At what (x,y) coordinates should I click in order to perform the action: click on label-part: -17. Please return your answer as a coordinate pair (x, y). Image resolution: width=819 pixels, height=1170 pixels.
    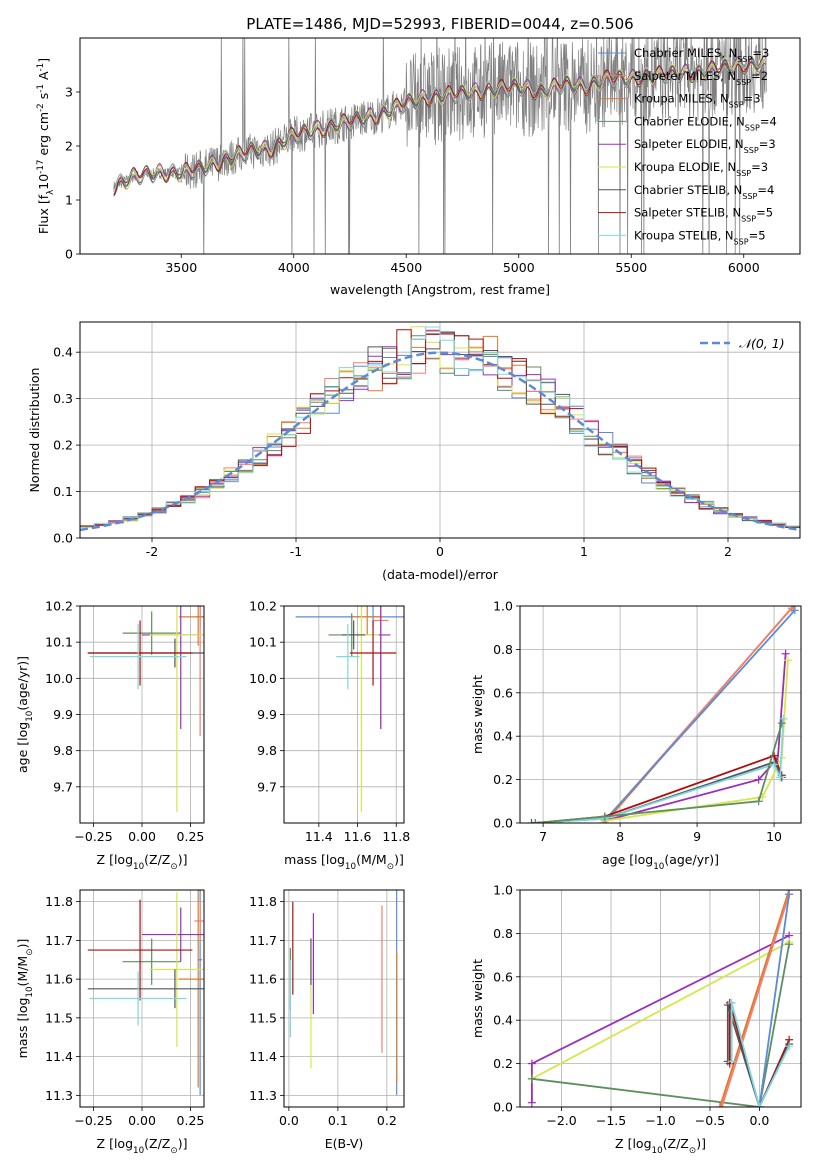
    Looking at the image, I should click on (41, 167).